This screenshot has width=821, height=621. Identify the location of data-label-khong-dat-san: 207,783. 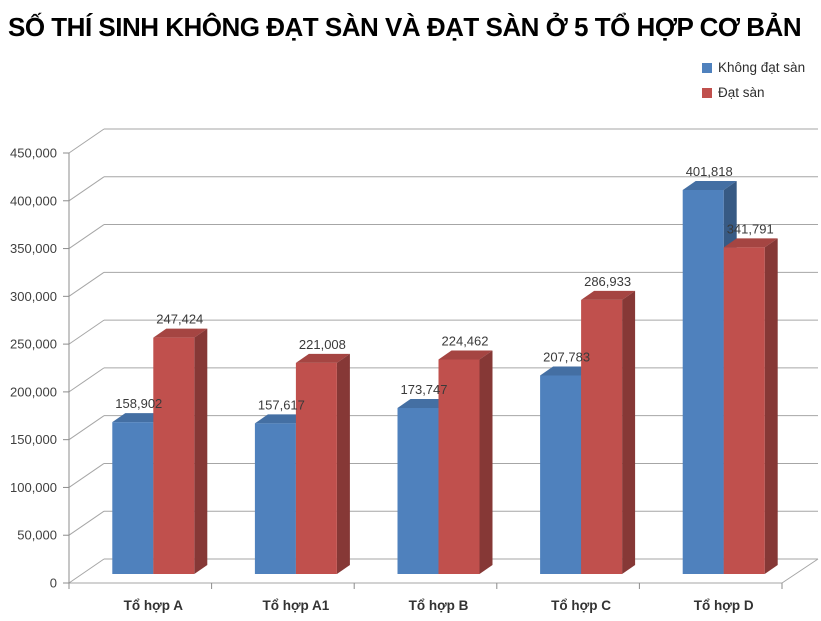
(566, 356).